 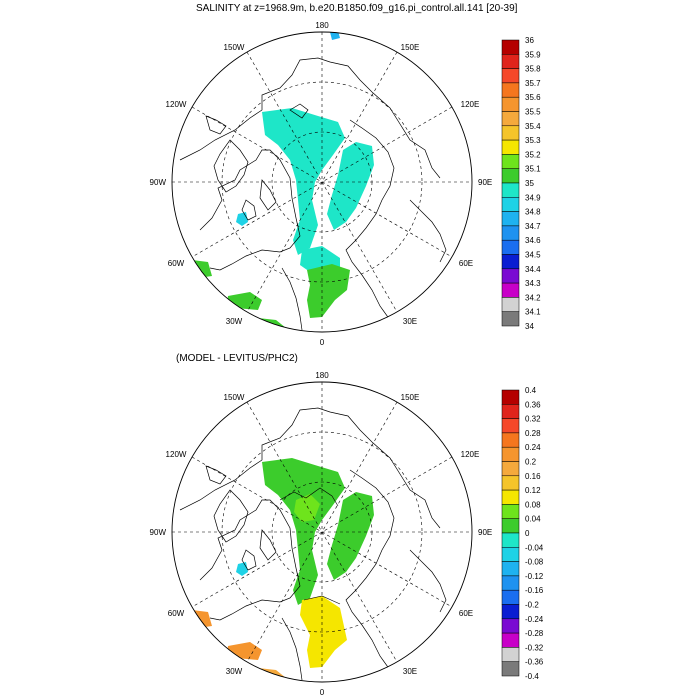 What do you see at coordinates (237, 358) in the screenshot?
I see `bottom-map-title: (MODEL - LEVITUS/PHC2)` at bounding box center [237, 358].